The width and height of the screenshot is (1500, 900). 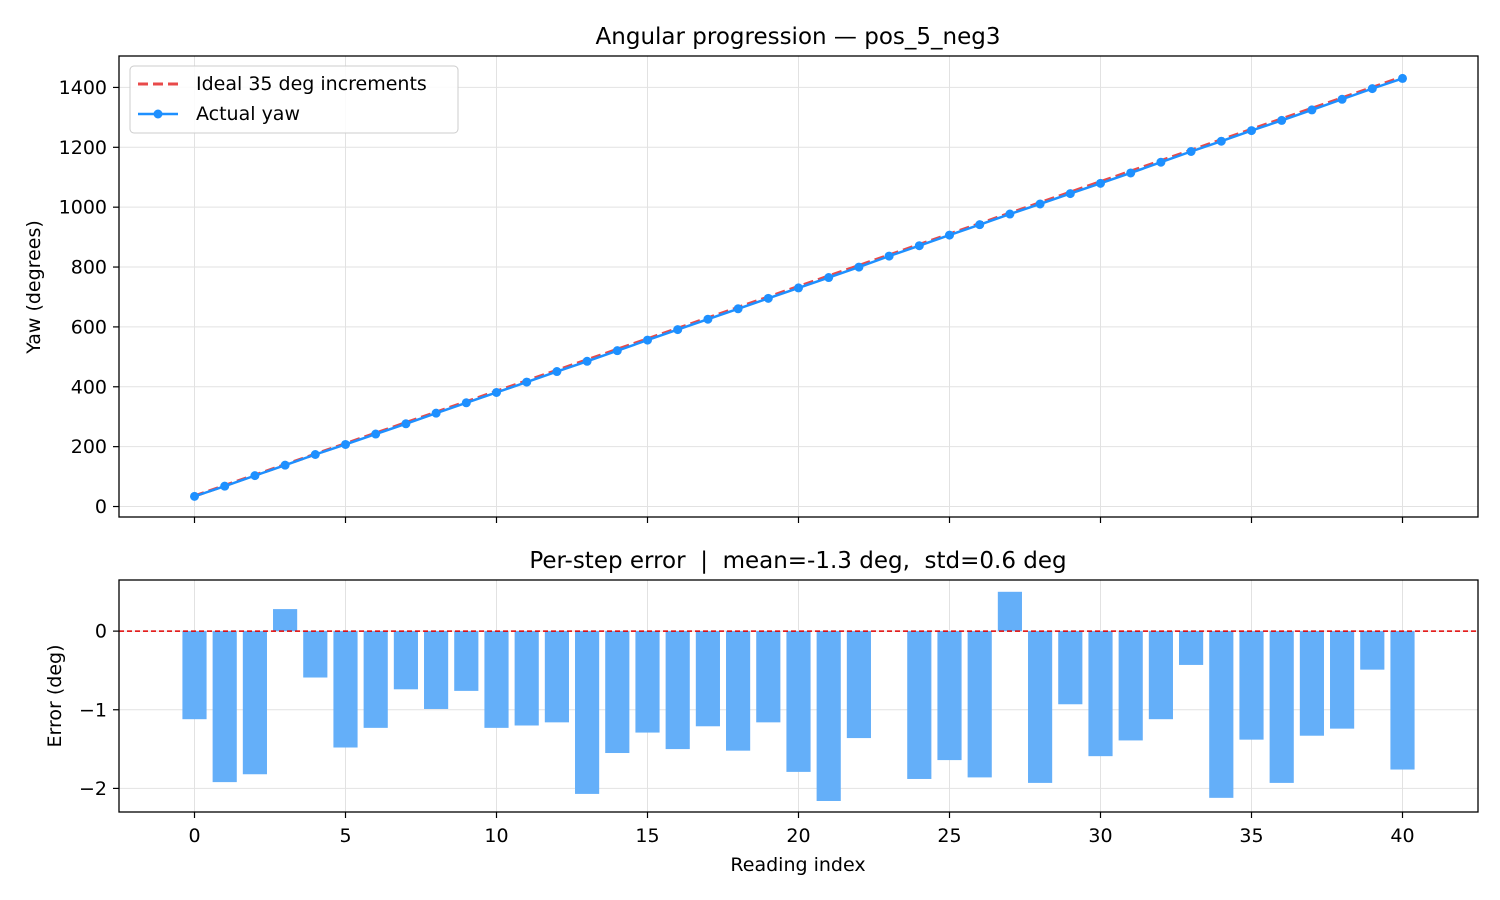 I want to click on bottom-x-tick-label: 0, so click(x=194, y=836).